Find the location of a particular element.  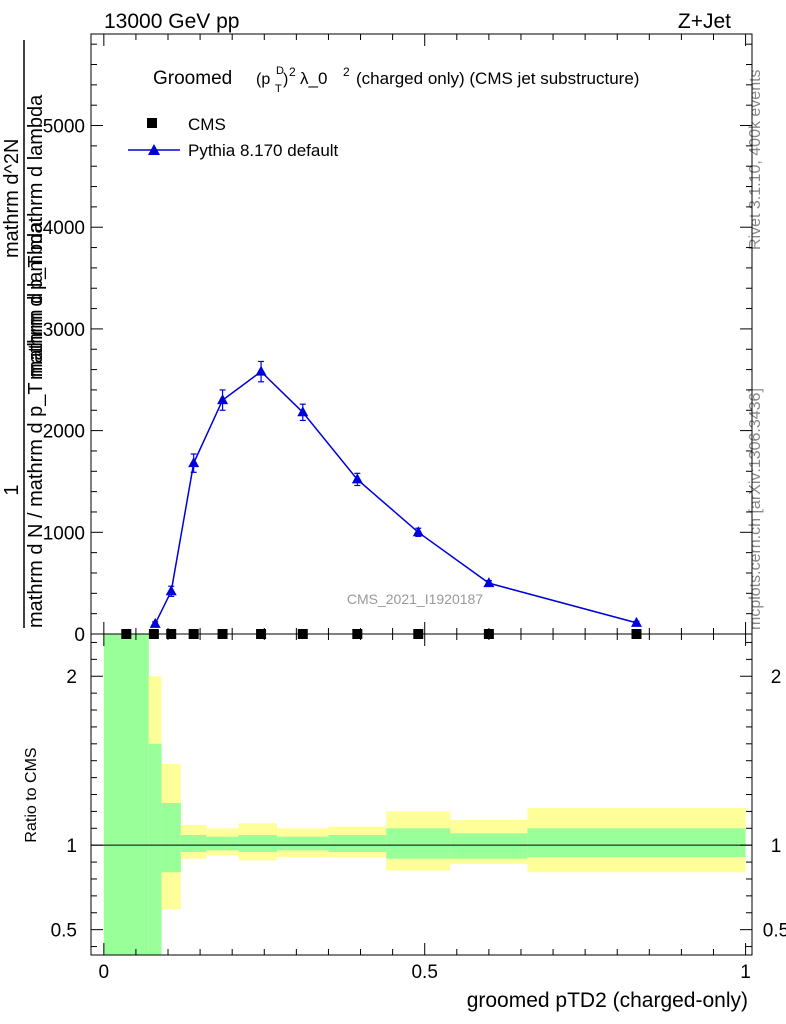

main-ytick-label: 1000 is located at coordinates (64, 533).